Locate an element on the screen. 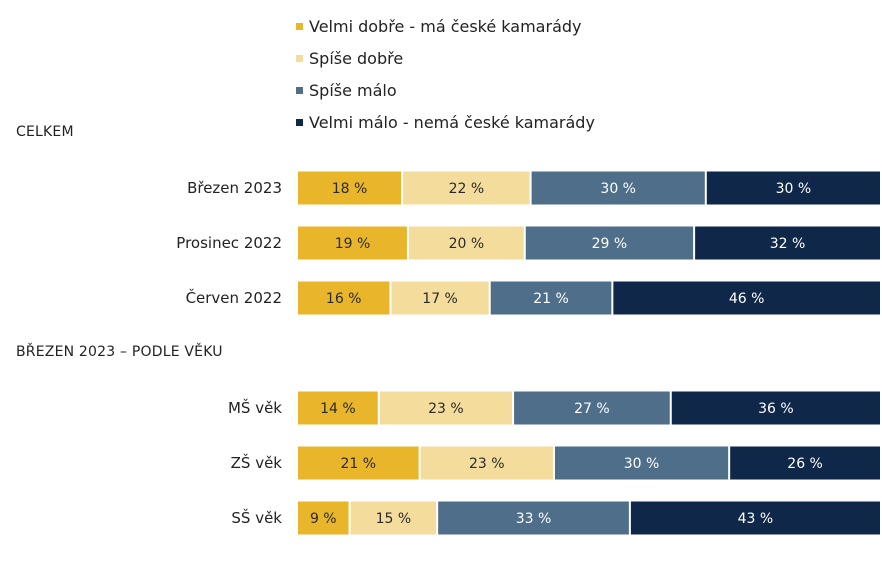 The image size is (882, 574). bar-value-label: 43 % is located at coordinates (756, 519).